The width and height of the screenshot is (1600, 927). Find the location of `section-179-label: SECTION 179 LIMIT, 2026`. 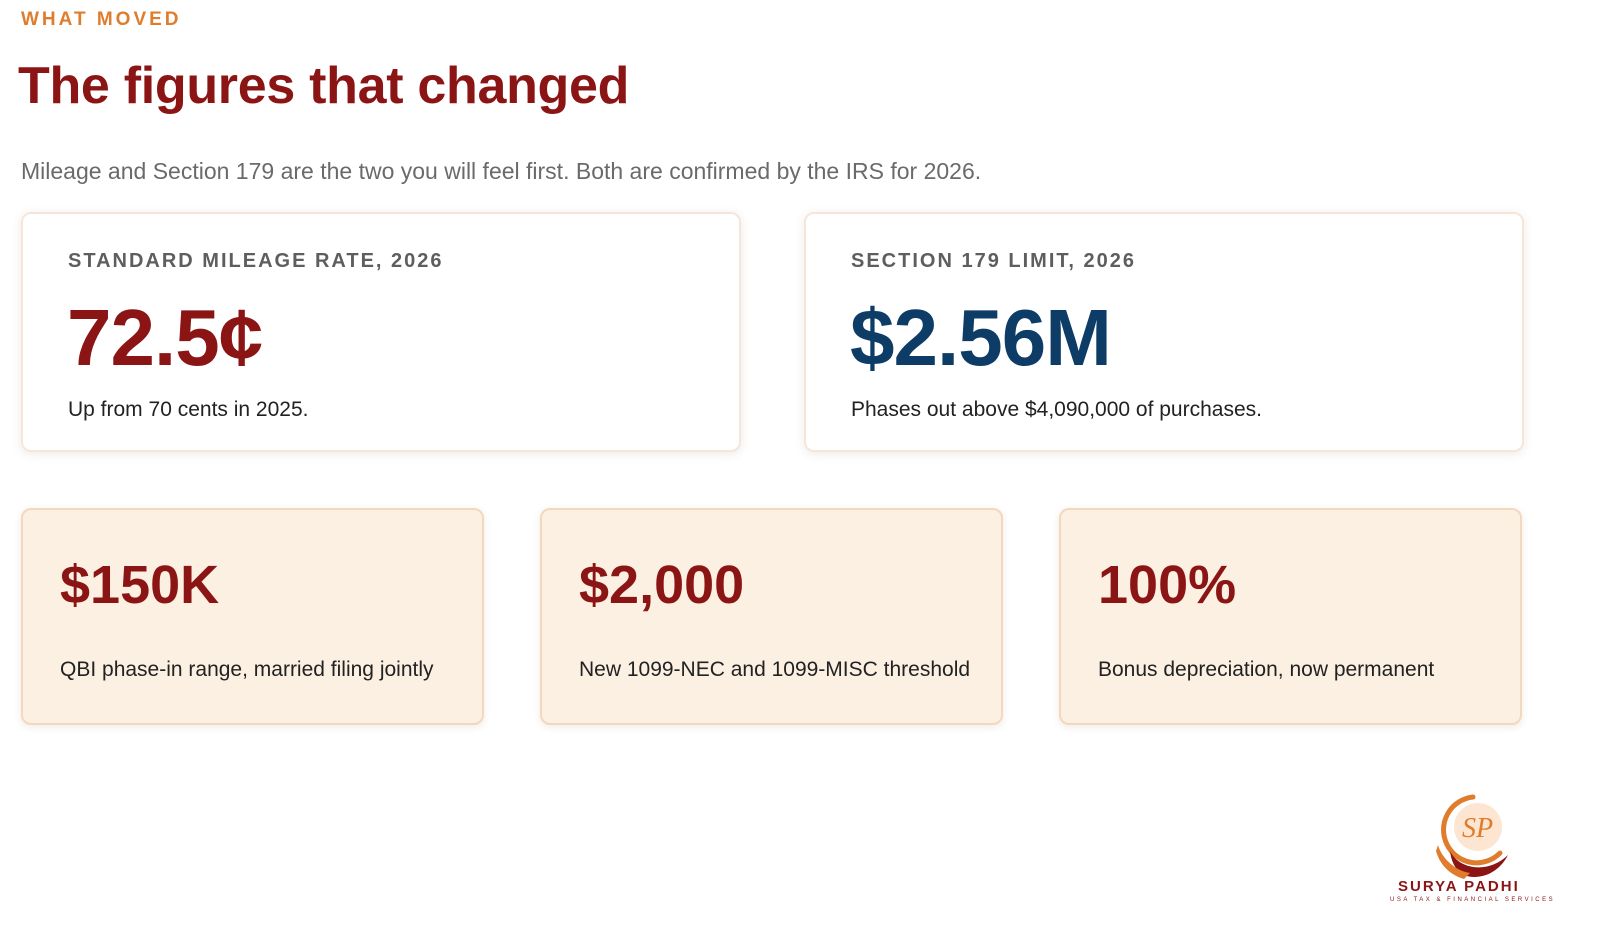

section-179-label: SECTION 179 LIMIT, 2026 is located at coordinates (993, 261).